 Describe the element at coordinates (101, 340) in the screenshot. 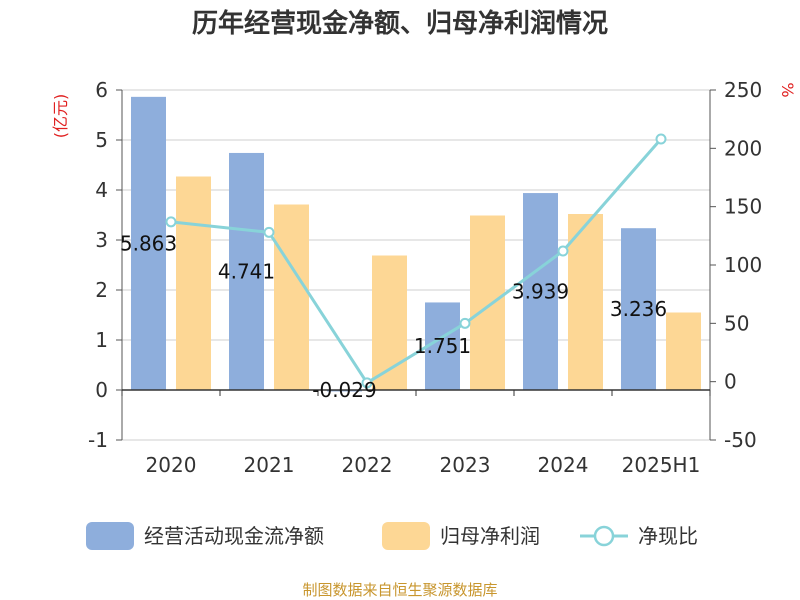

I see `left-tick-label: 1` at that location.